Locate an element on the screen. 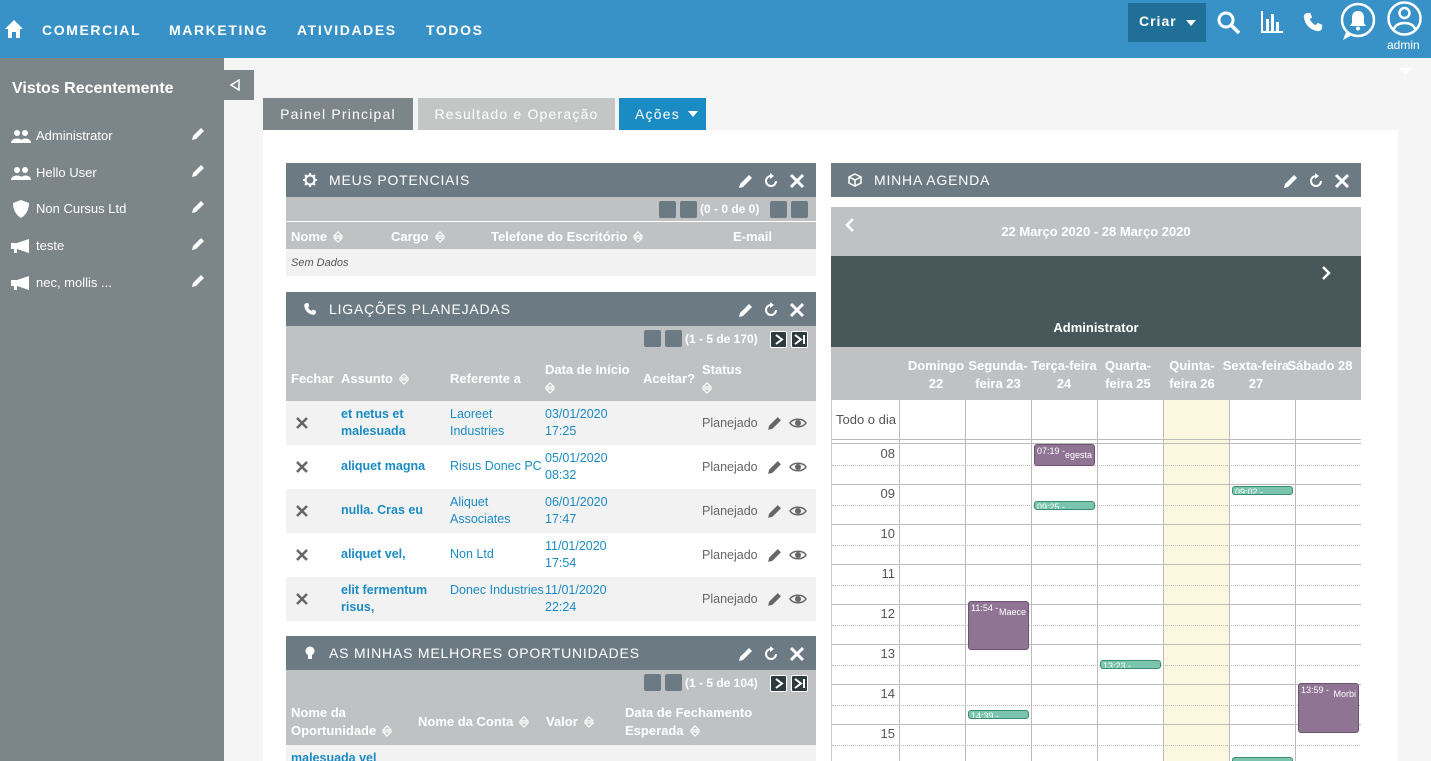 Image resolution: width=1431 pixels, height=761 pixels. tab-acoes: Ações is located at coordinates (662, 114).